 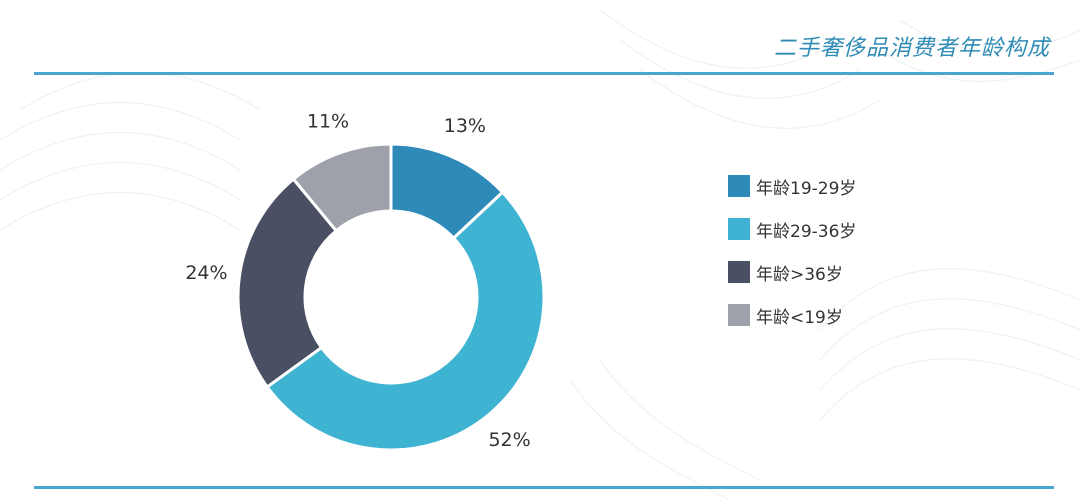 I want to click on slice-label: 11%, so click(x=328, y=121).